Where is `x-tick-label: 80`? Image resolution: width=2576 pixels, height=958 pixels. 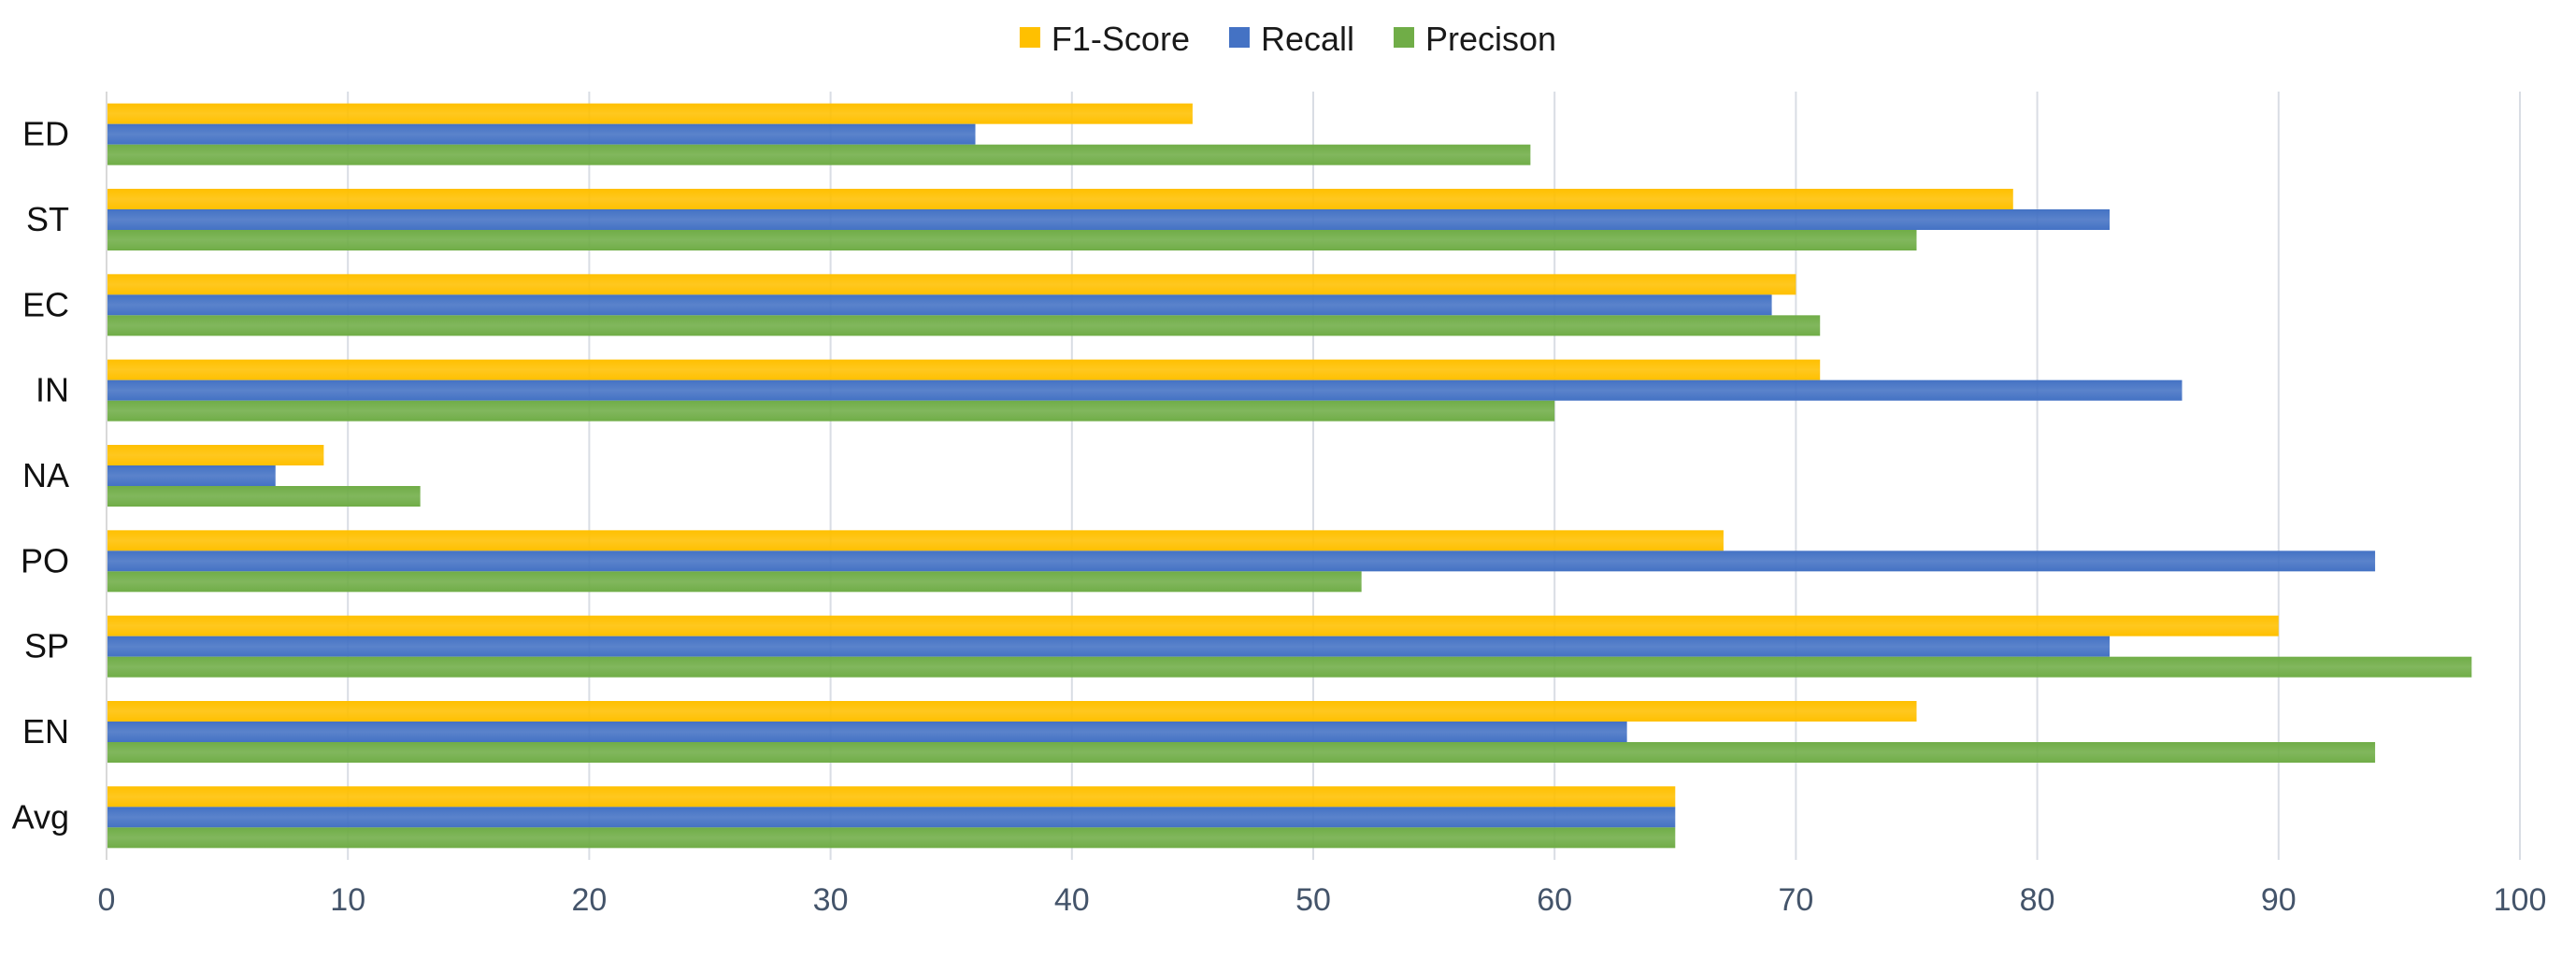 x-tick-label: 80 is located at coordinates (2037, 900).